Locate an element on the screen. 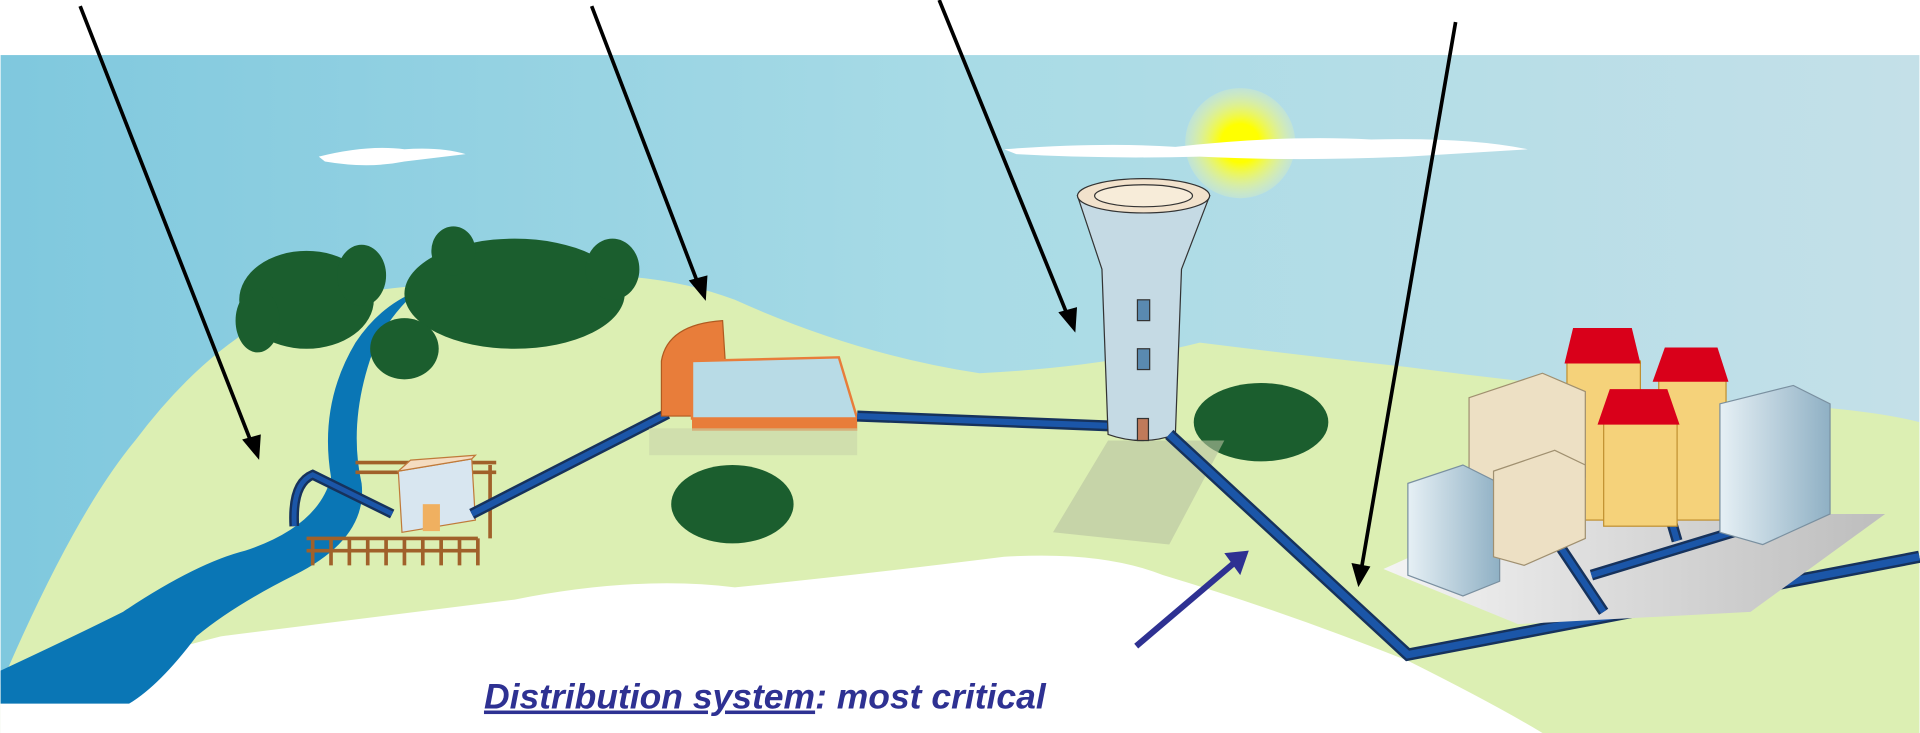 This screenshot has height=733, width=1920. treatment-plant is located at coordinates (574, 442).